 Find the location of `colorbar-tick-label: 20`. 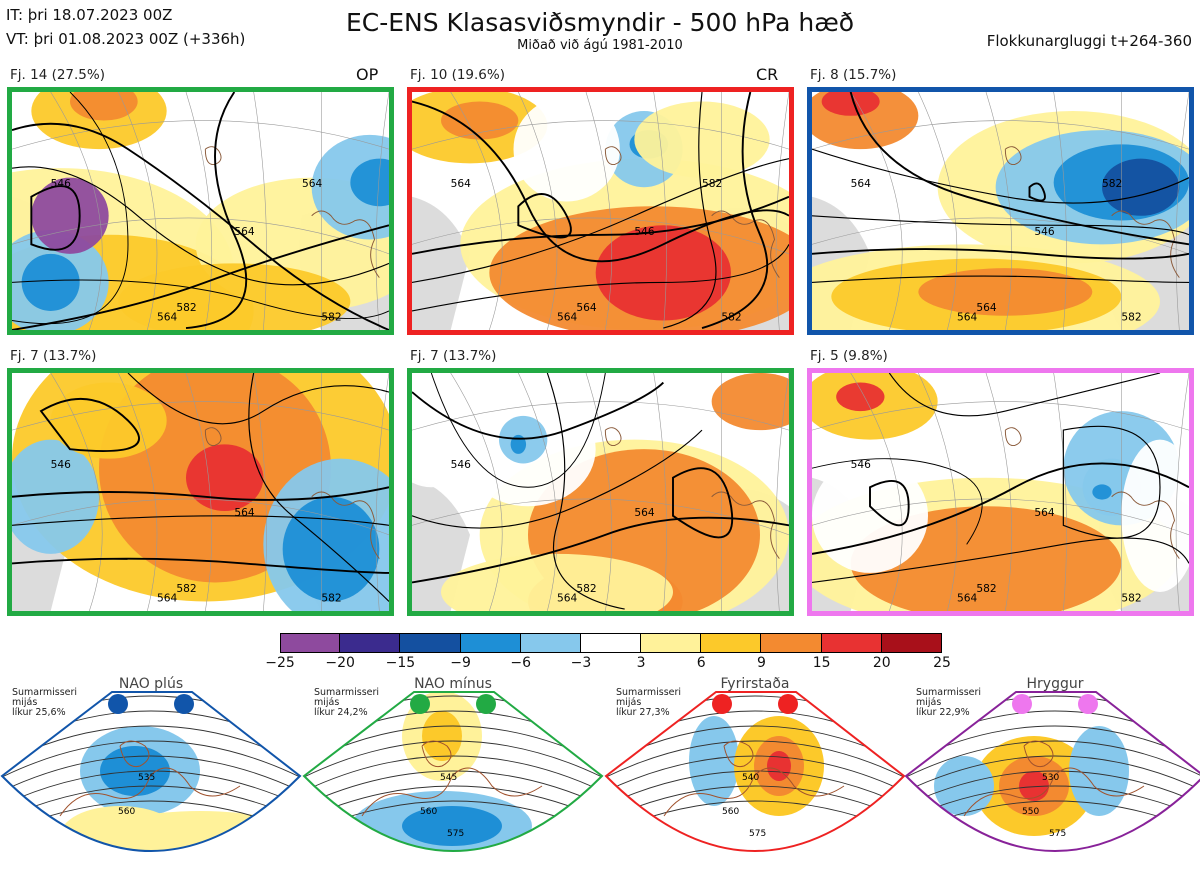

colorbar-tick-label: 20 is located at coordinates (881, 663).